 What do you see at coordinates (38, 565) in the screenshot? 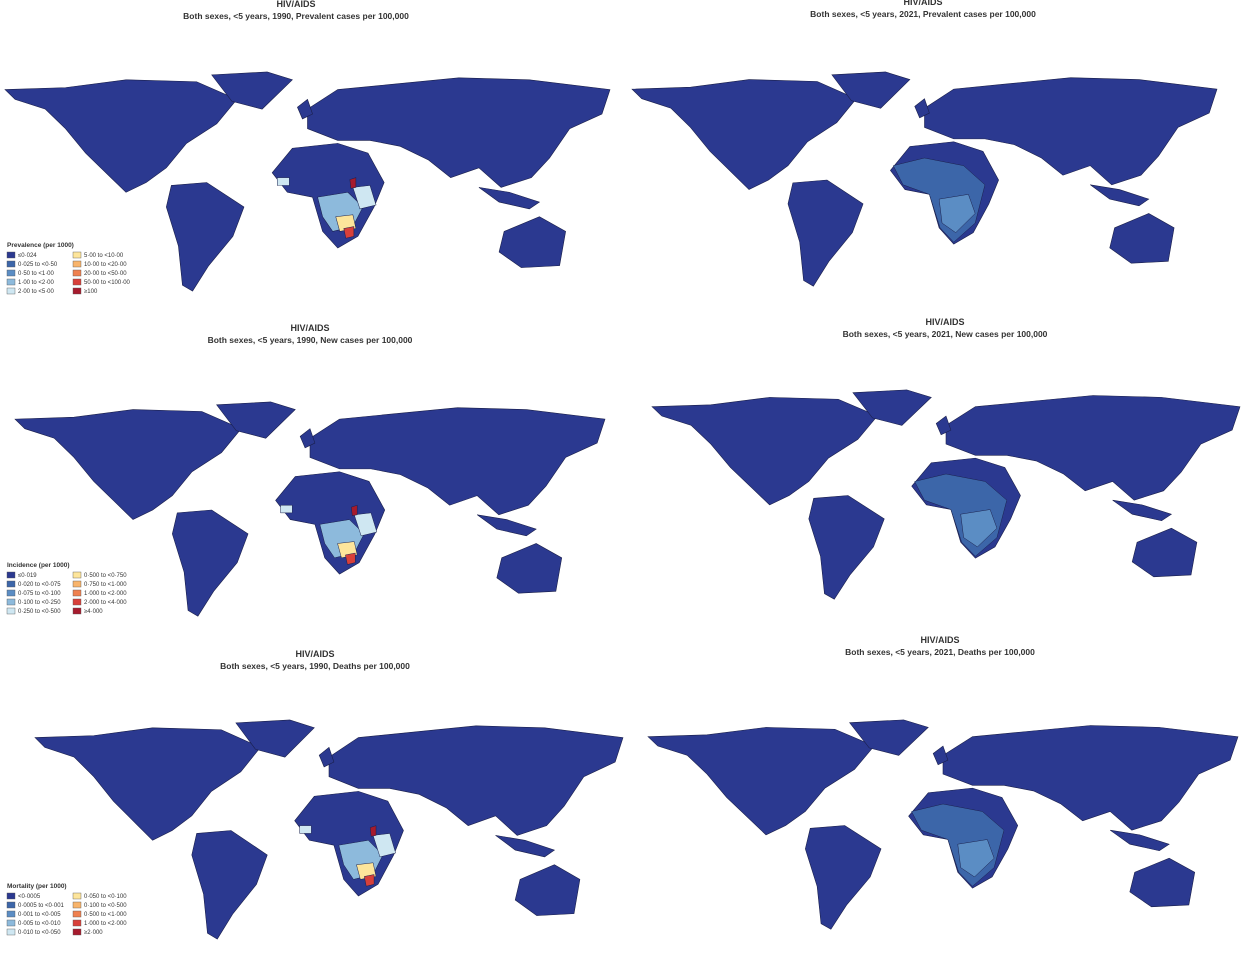
I see `legend-title: Incidence (per 1000)` at bounding box center [38, 565].